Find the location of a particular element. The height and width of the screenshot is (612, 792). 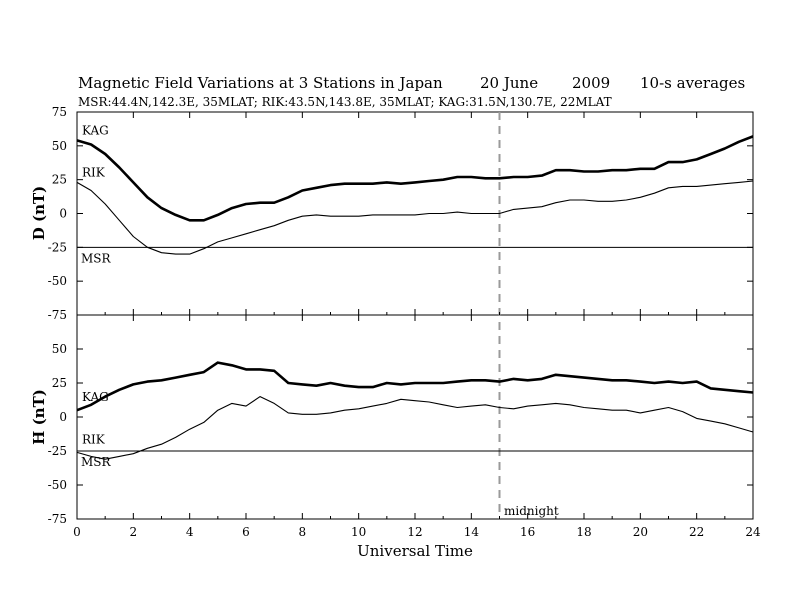

x-tick-label: 6 is located at coordinates (246, 532).